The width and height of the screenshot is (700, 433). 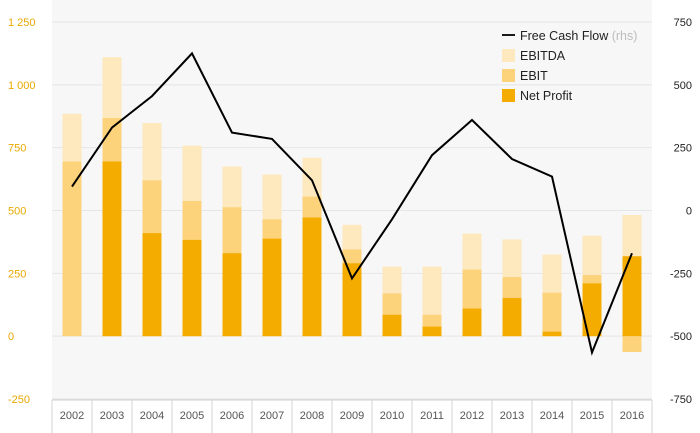 What do you see at coordinates (632, 344) in the screenshot?
I see `bar-ebit-2016` at bounding box center [632, 344].